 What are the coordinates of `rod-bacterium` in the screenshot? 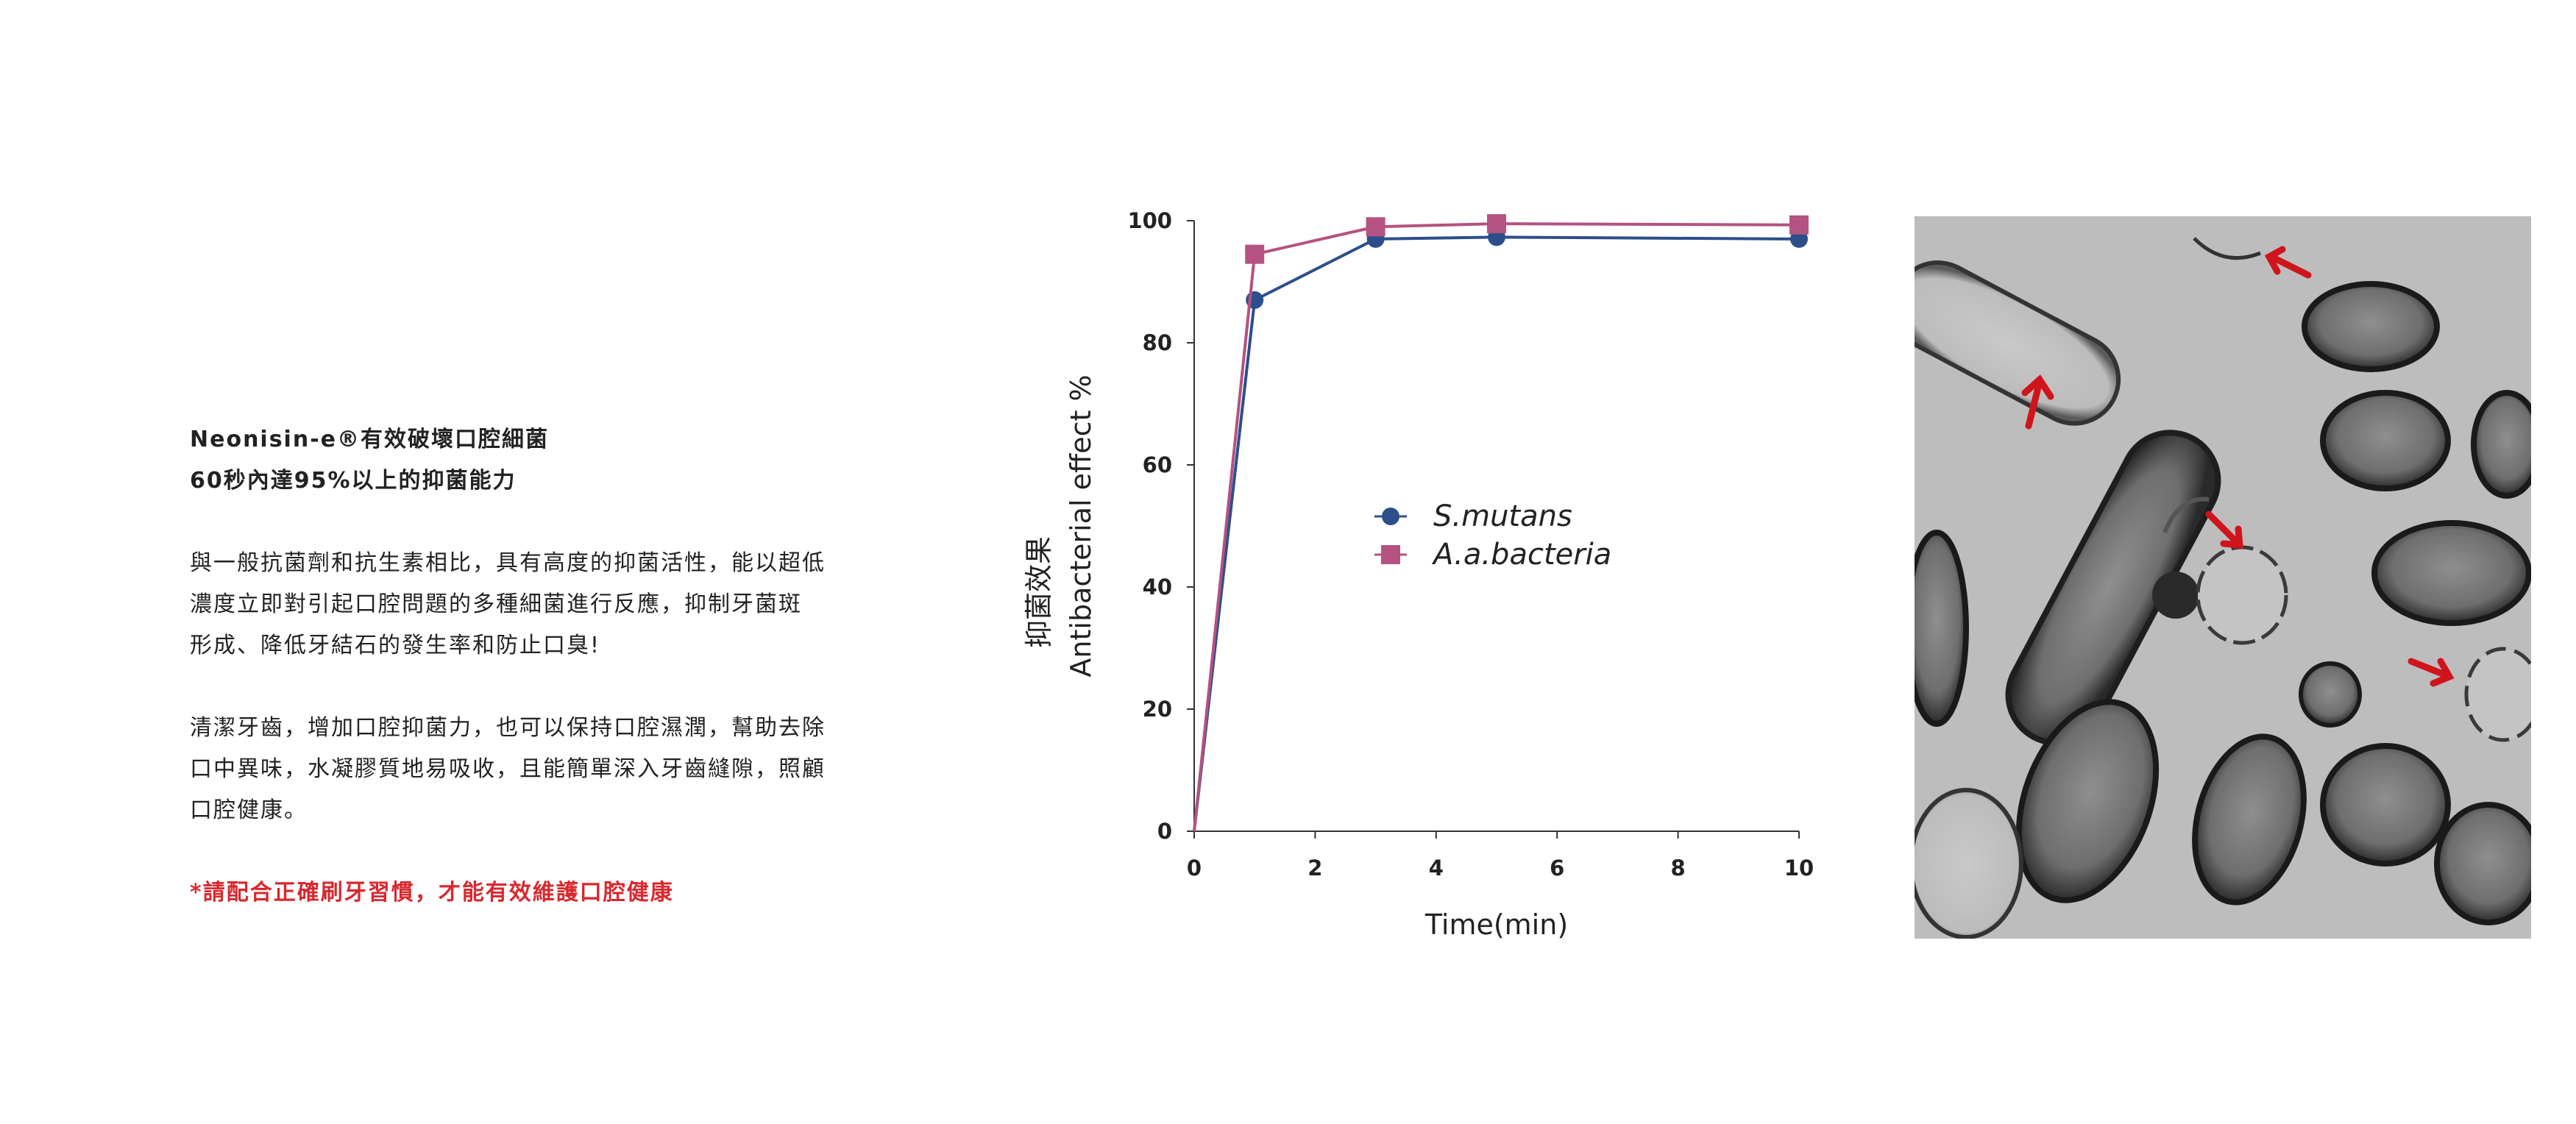 It's located at (2068, 503).